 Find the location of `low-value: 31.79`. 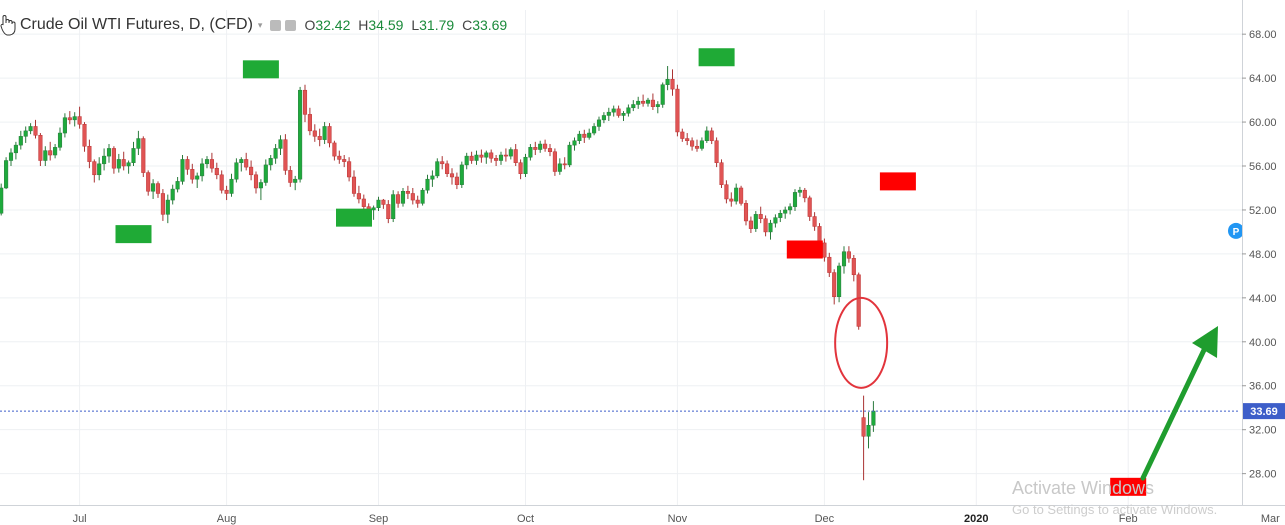

low-value: 31.79 is located at coordinates (437, 25).